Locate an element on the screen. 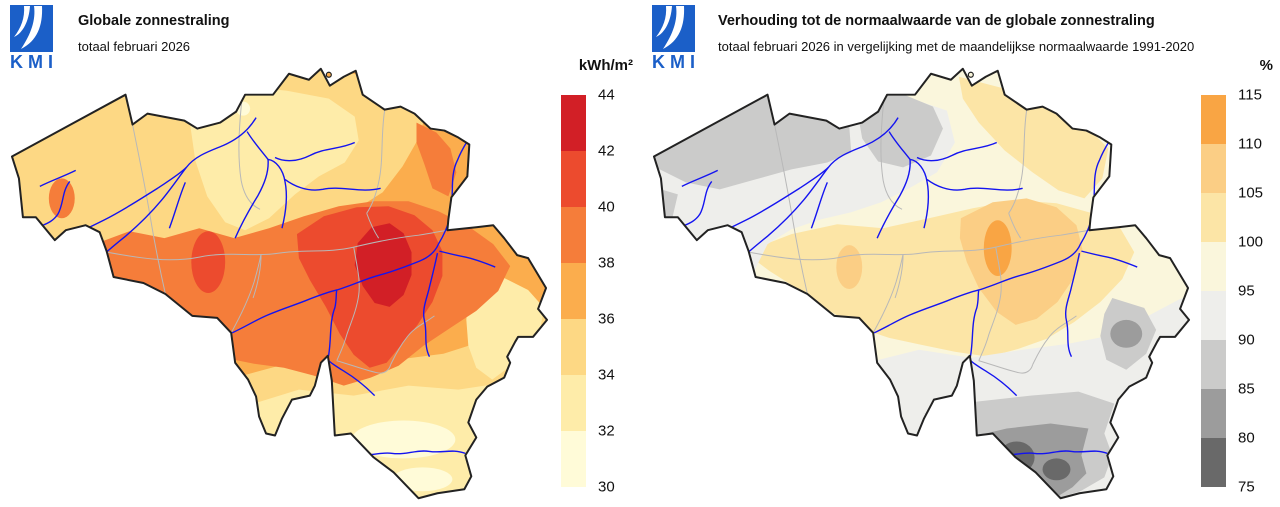 This screenshot has height=507, width=1280. left-map-subtitle: totaal februari 2026 is located at coordinates (134, 46).